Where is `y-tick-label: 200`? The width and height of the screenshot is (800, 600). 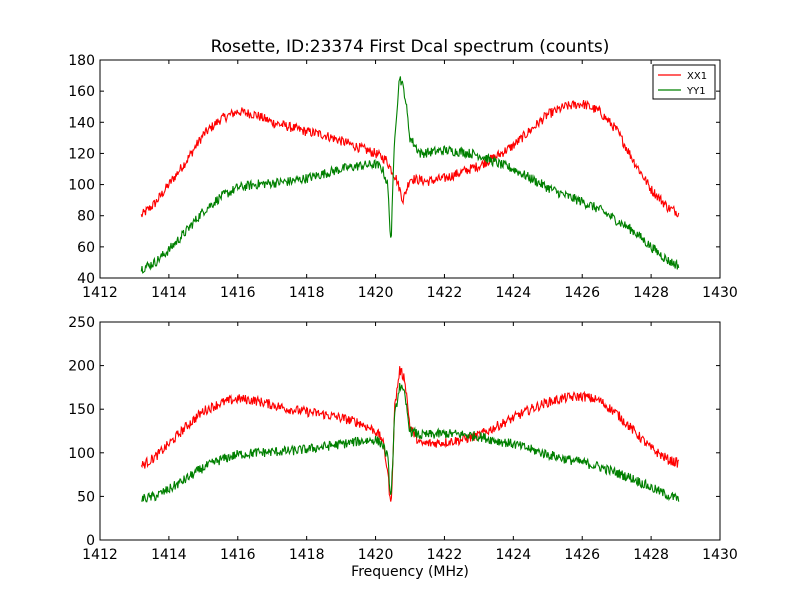
y-tick-label: 200 is located at coordinates (81, 367).